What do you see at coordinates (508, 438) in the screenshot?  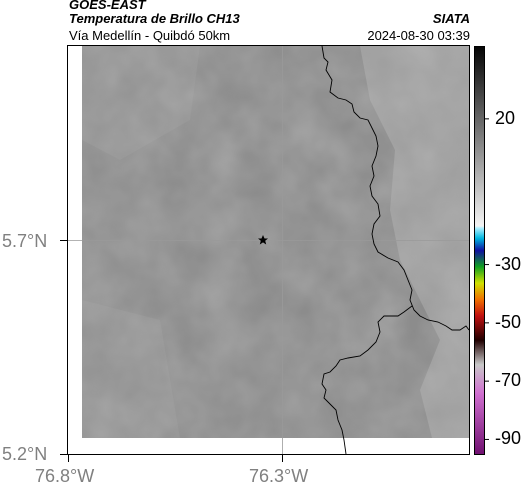 I see `colorbar-tick-label: -90` at bounding box center [508, 438].